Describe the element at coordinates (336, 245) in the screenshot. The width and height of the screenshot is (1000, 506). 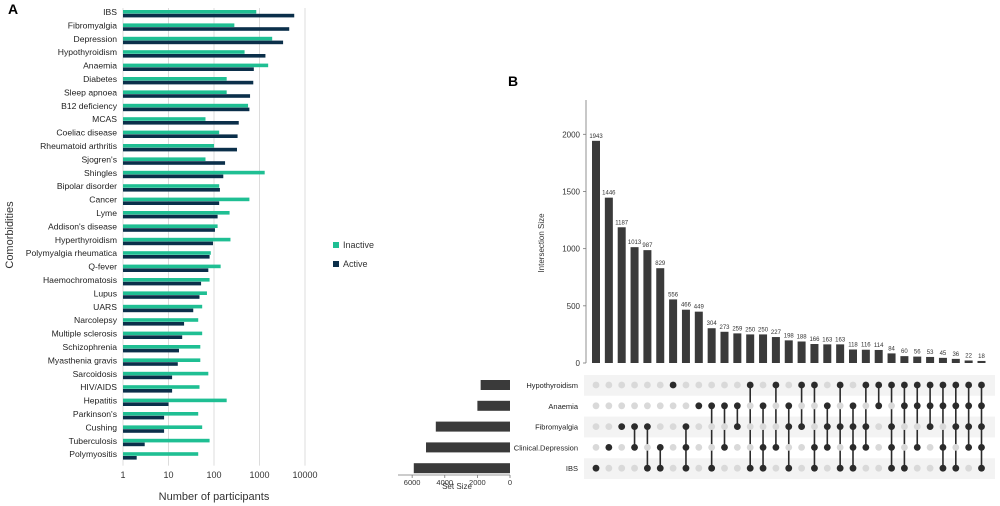
I see `legend-swatch-inactive` at that location.